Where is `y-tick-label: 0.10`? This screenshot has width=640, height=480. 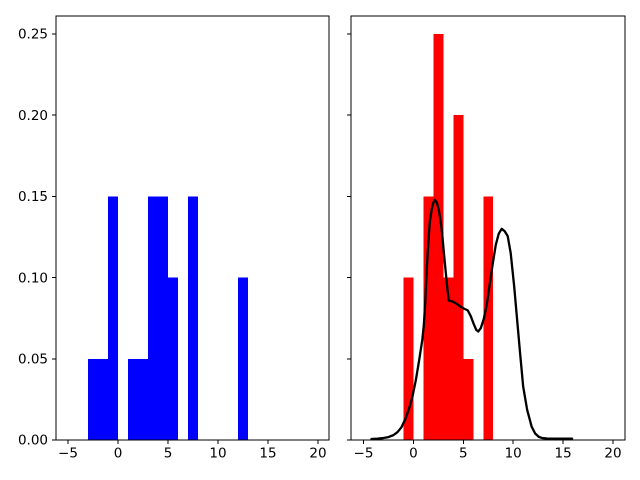 y-tick-label: 0.10 is located at coordinates (33, 278).